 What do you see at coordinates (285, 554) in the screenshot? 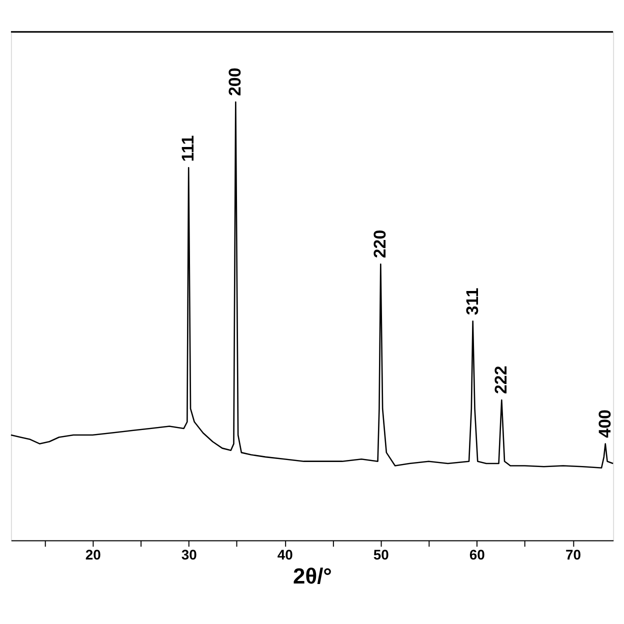
I see `x-tick-label: 40` at bounding box center [285, 554].